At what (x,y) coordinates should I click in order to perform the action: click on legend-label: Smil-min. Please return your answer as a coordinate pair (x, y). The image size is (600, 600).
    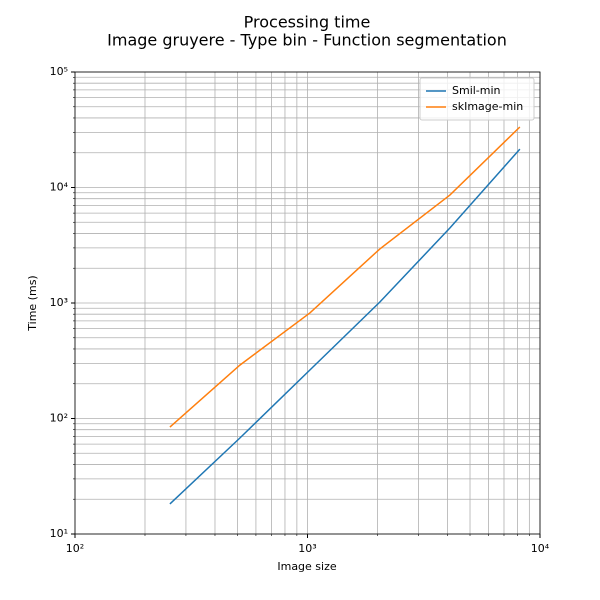
    Looking at the image, I should click on (476, 90).